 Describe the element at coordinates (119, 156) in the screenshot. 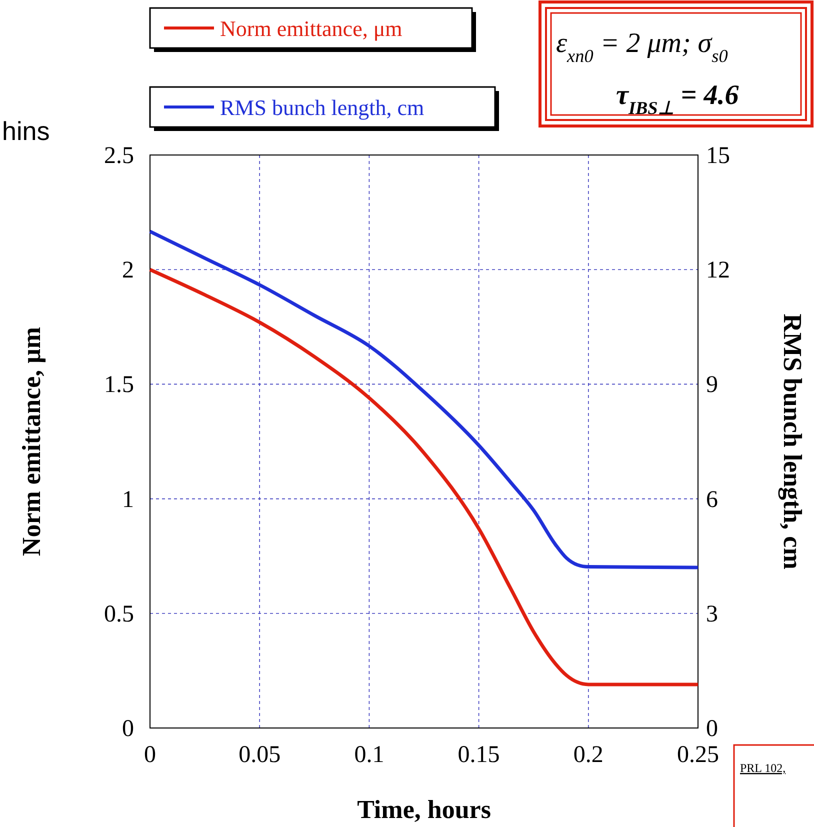

I see `y-tick-label: 2.5` at that location.